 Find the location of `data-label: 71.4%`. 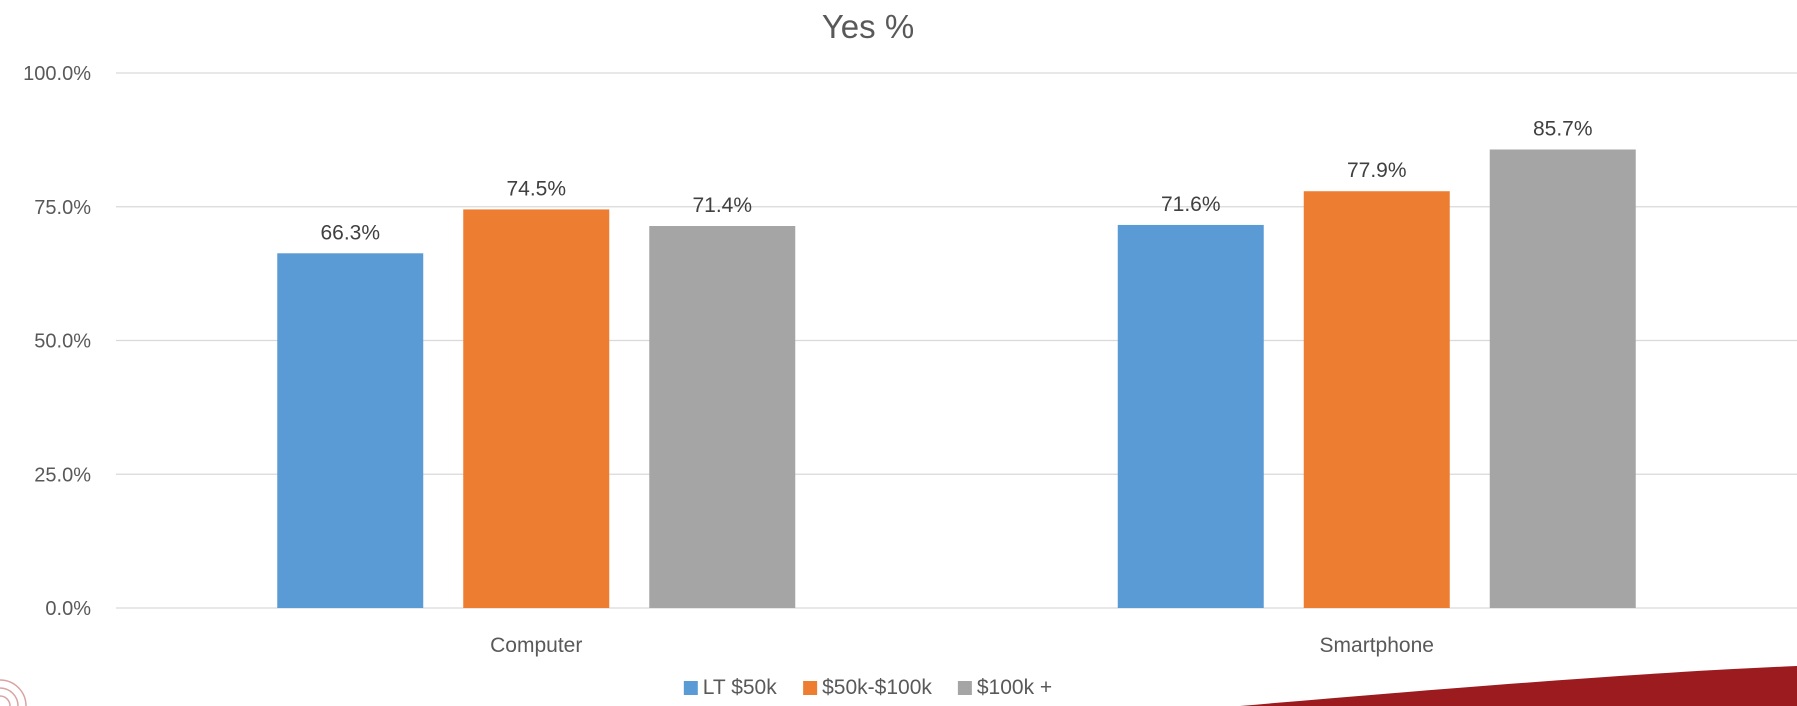

data-label: 71.4% is located at coordinates (722, 205).